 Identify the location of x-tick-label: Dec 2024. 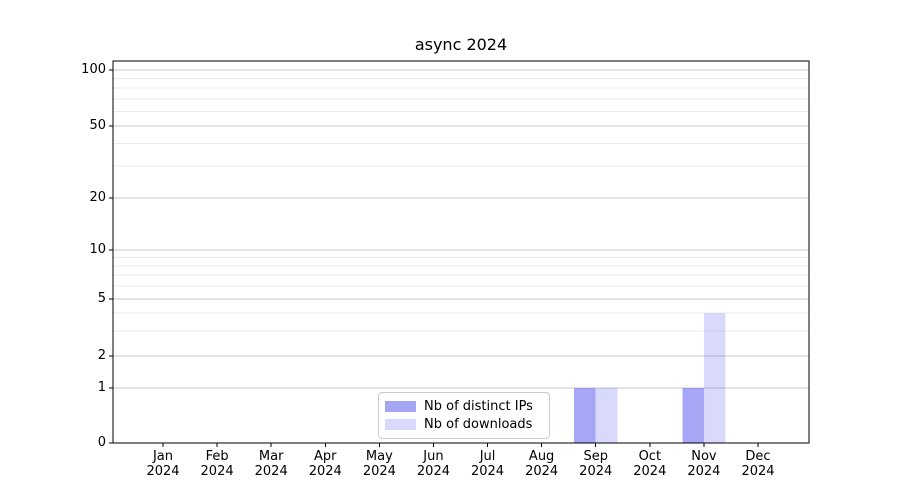
(758, 464).